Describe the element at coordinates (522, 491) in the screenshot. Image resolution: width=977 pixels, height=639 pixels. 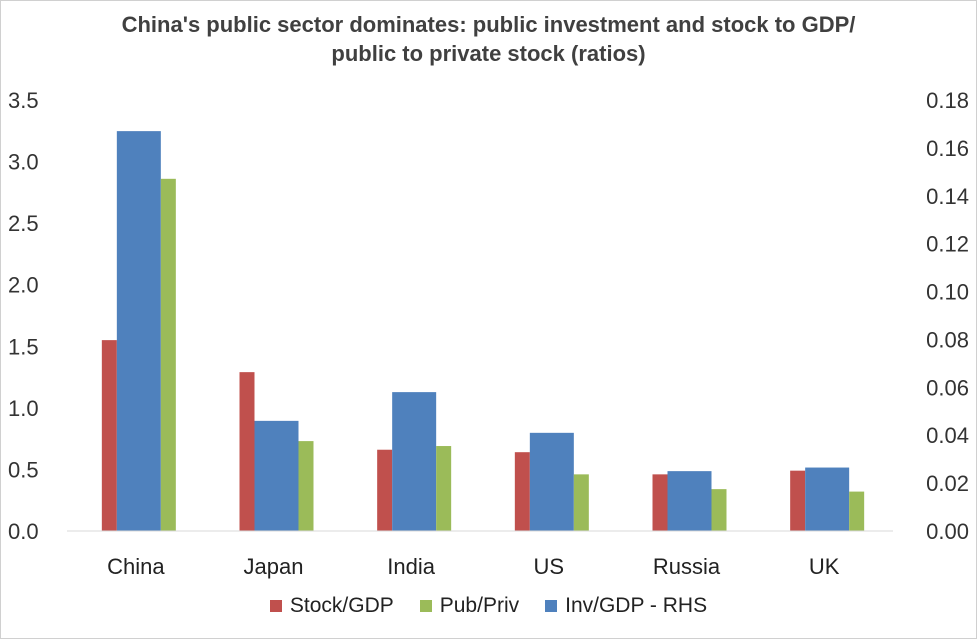
I see `bar-us-stock-gdp` at that location.